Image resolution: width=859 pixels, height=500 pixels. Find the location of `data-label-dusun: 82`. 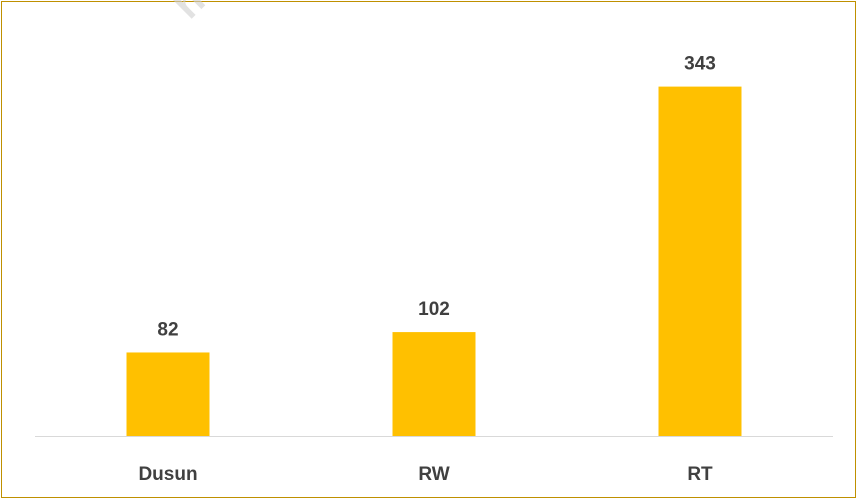

data-label-dusun: 82 is located at coordinates (167, 329).